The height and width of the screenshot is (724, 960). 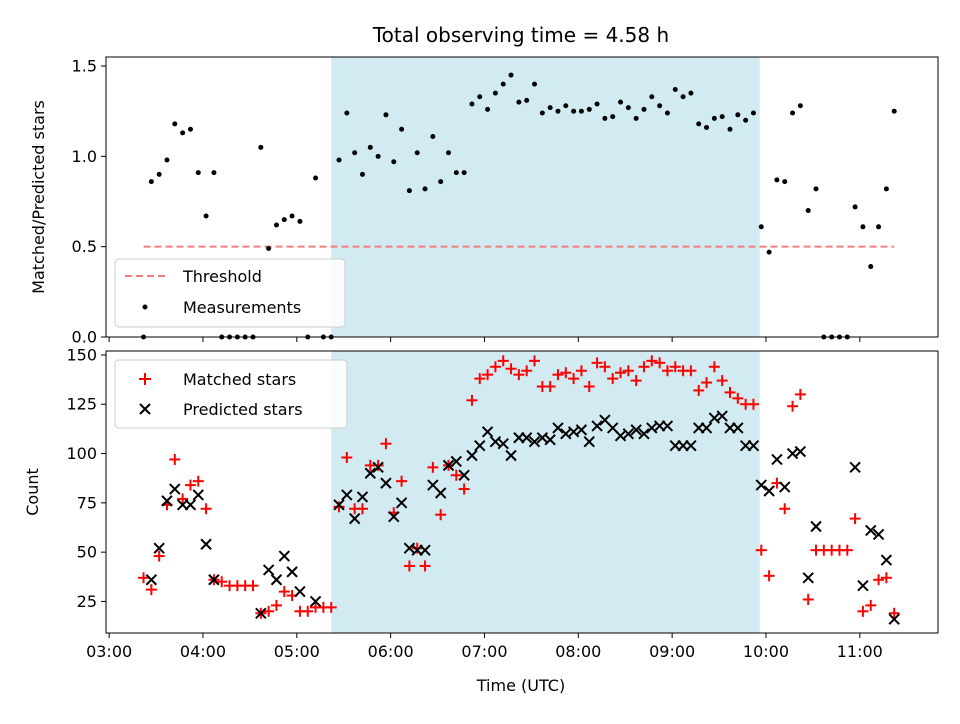 I want to click on count-legend-box, so click(x=231, y=394).